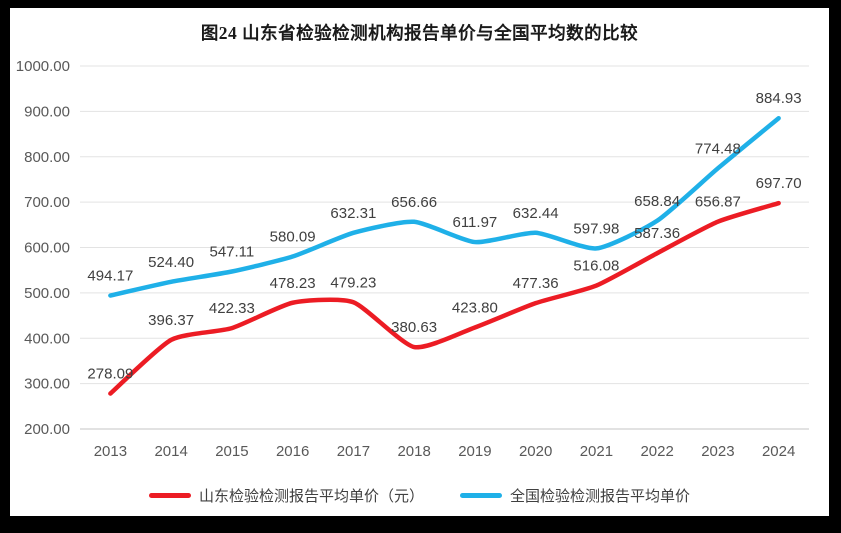 The height and width of the screenshot is (533, 841). I want to click on y-axis-tick-label: 900.00, so click(47, 111).